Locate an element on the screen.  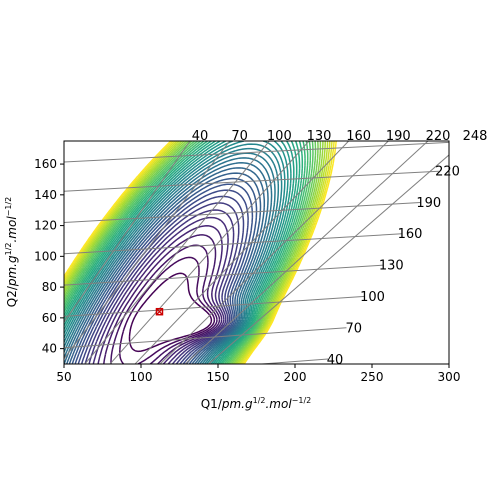
skewed-grid-label-top: 70 is located at coordinates (239, 136).